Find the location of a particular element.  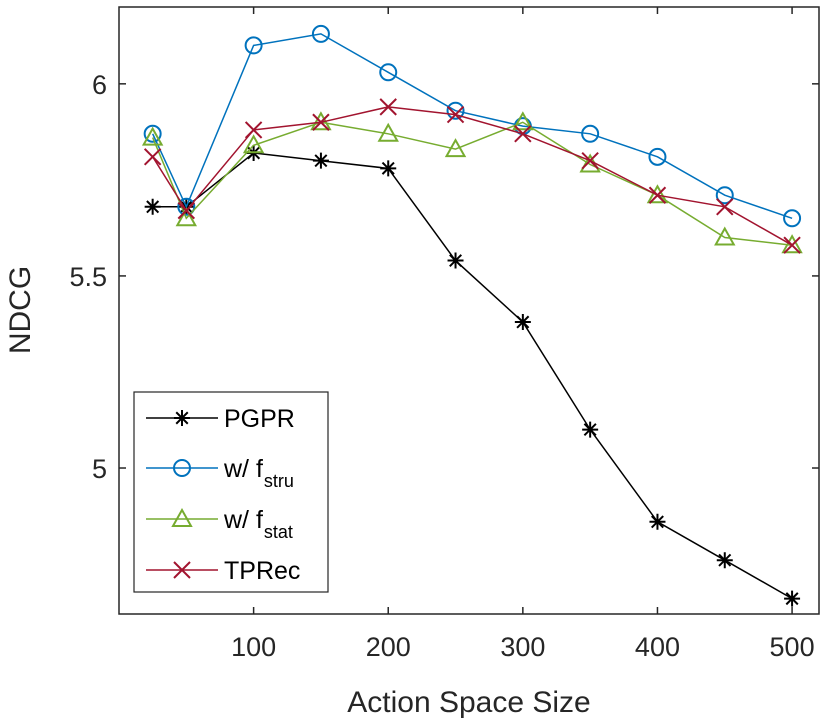

legend-label-subscript: stat is located at coordinates (278, 532).